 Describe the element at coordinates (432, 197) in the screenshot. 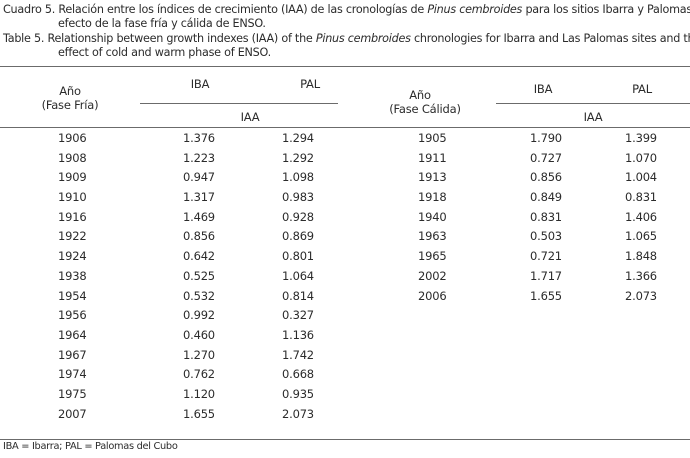

I see `year-cell: 1918` at that location.